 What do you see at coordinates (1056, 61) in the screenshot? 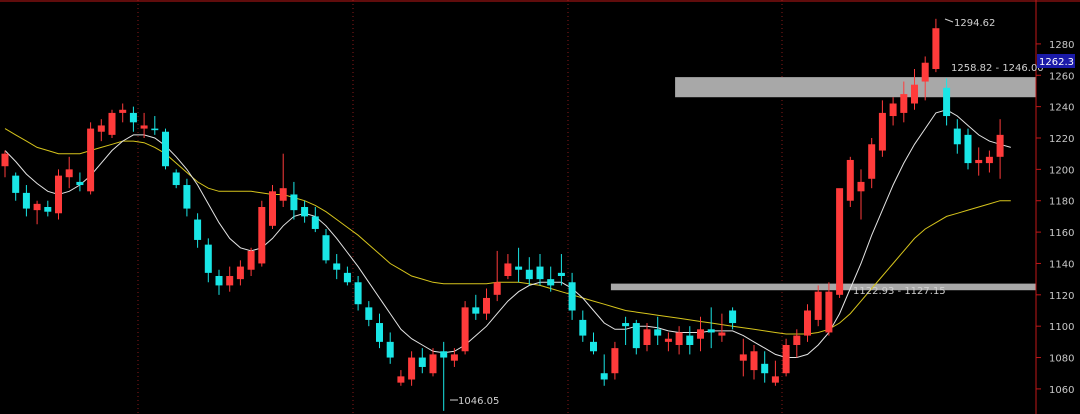
I see `last-price-tag` at bounding box center [1056, 61].